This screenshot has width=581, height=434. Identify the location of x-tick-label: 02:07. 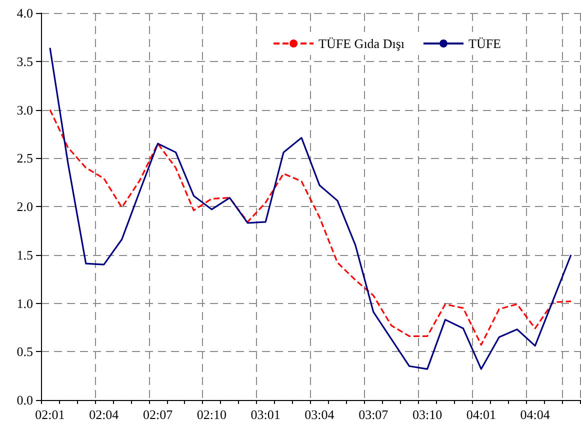
(158, 414).